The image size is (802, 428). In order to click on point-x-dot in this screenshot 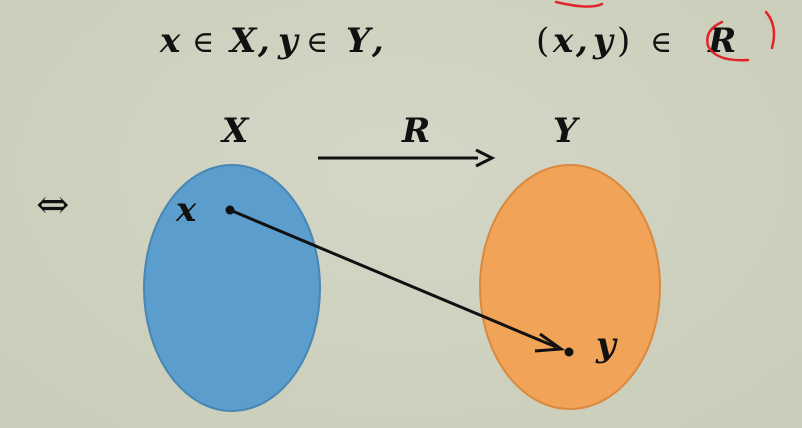, I will do `click(230, 210)`.